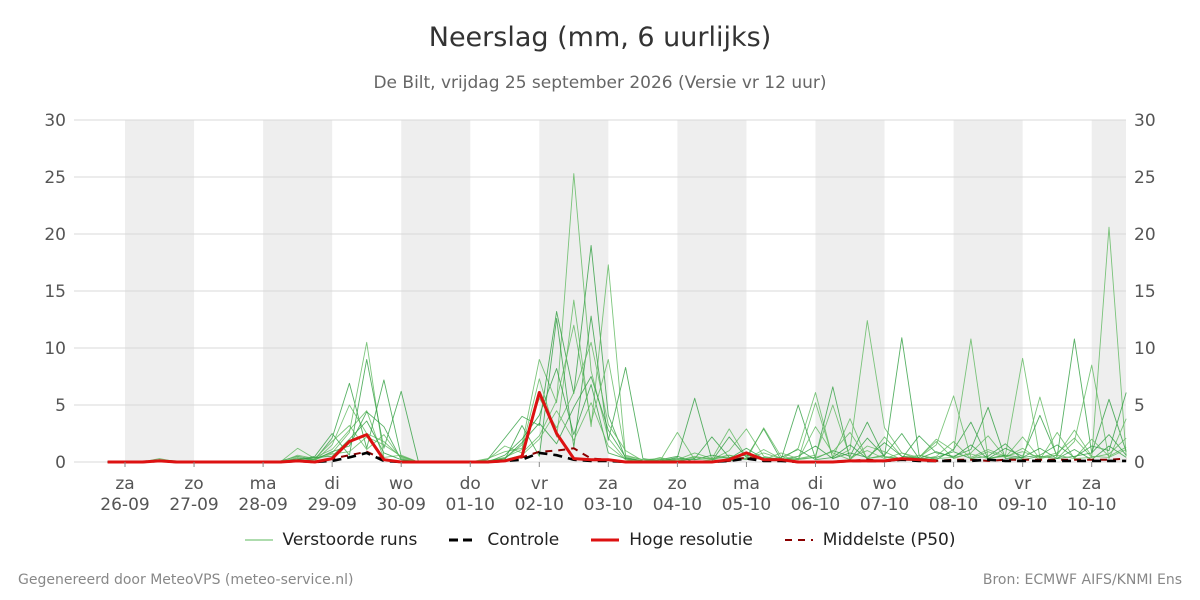 This screenshot has width=1200, height=600. I want to click on x-tick-date: 26-09, so click(124, 505).